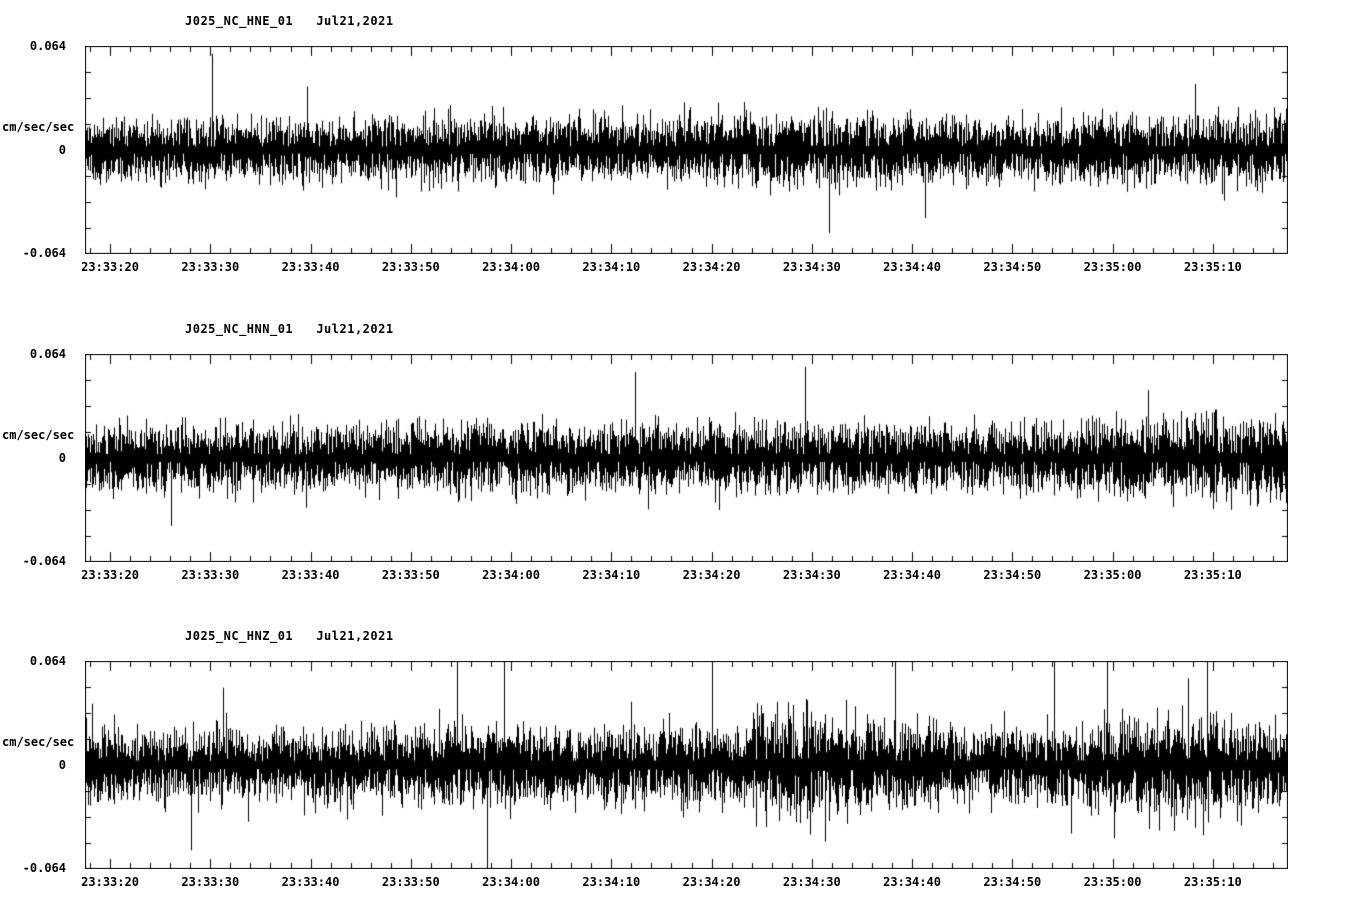  What do you see at coordinates (289, 21) in the screenshot?
I see `panel-title: J025_NC_HNE_01 Jul21,2021` at bounding box center [289, 21].